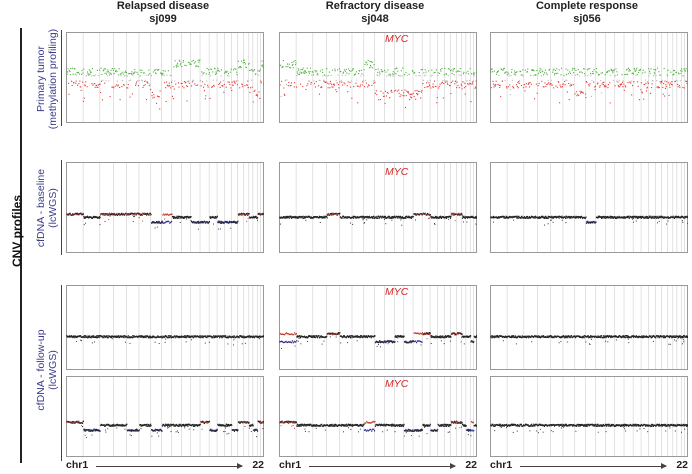 The width and height of the screenshot is (692, 474). Describe the element at coordinates (165, 77) in the screenshot. I see `panel-frame` at that location.